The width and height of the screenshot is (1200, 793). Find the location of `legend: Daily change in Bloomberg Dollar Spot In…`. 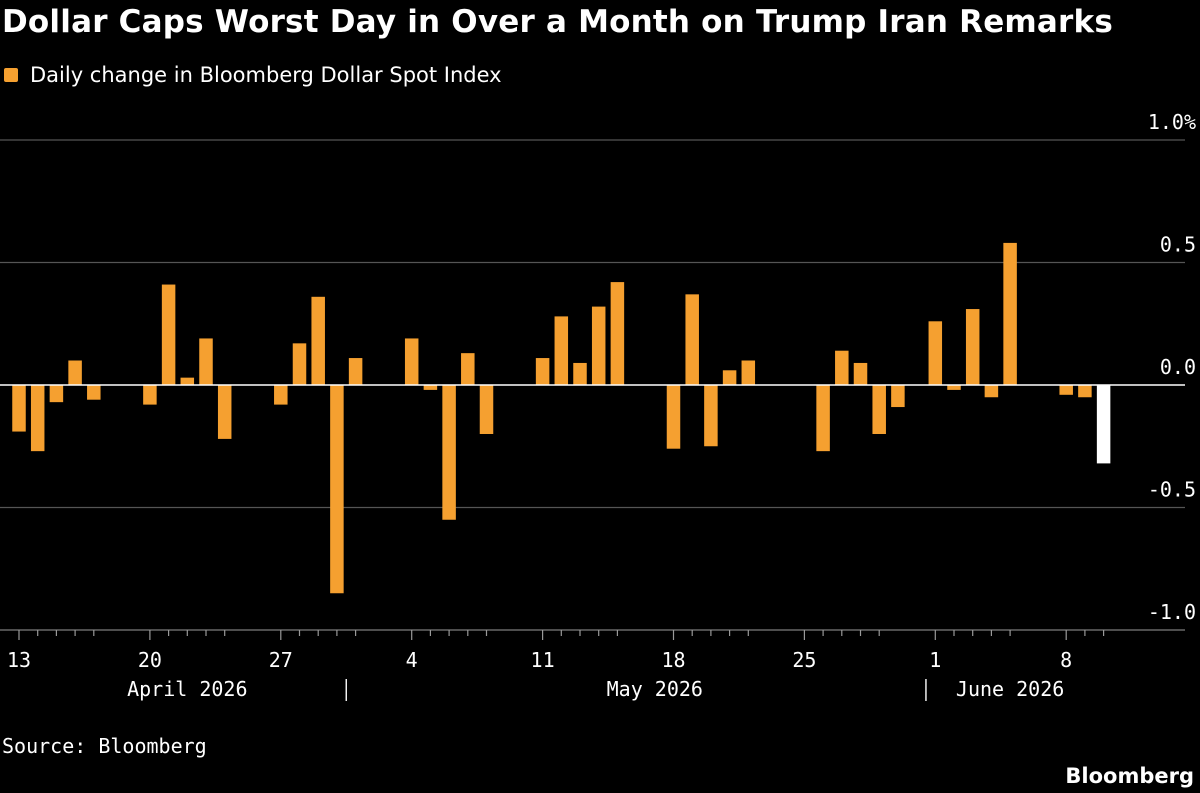

legend: Daily change in Bloomberg Dollar Spot In… is located at coordinates (253, 75).